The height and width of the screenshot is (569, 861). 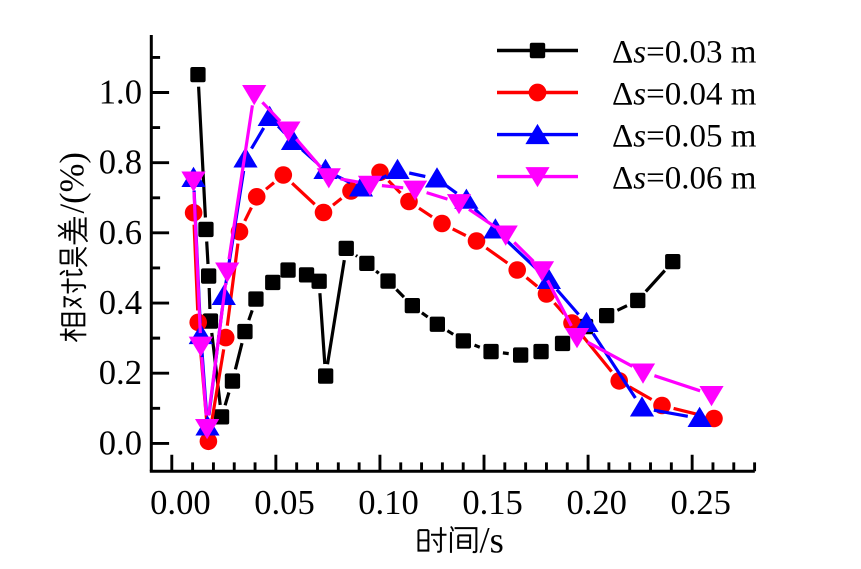 I want to click on svg-text: 0.4, so click(x=120, y=303).